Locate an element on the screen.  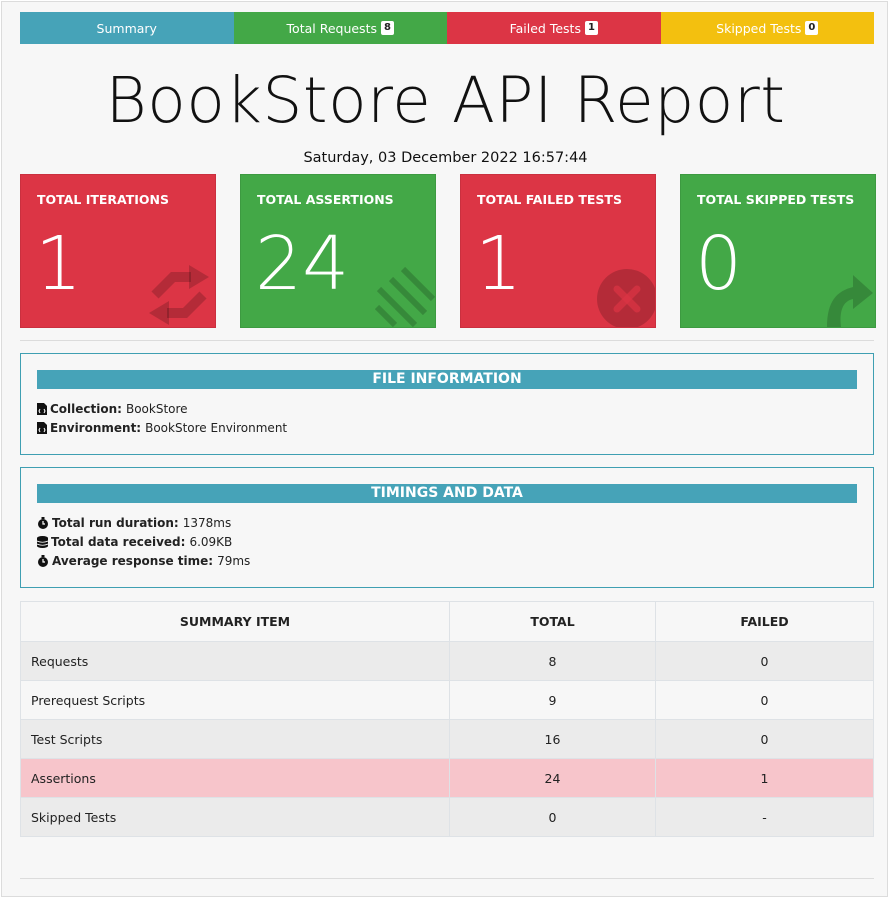
duration-value: 1378ms is located at coordinates (207, 523).